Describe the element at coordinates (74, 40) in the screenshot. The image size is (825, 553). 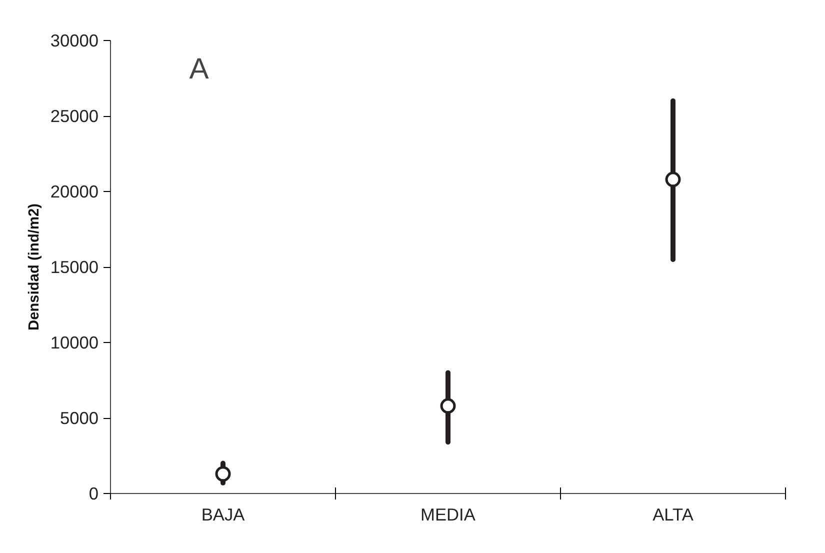
I see `y-tick-label: 30000` at that location.